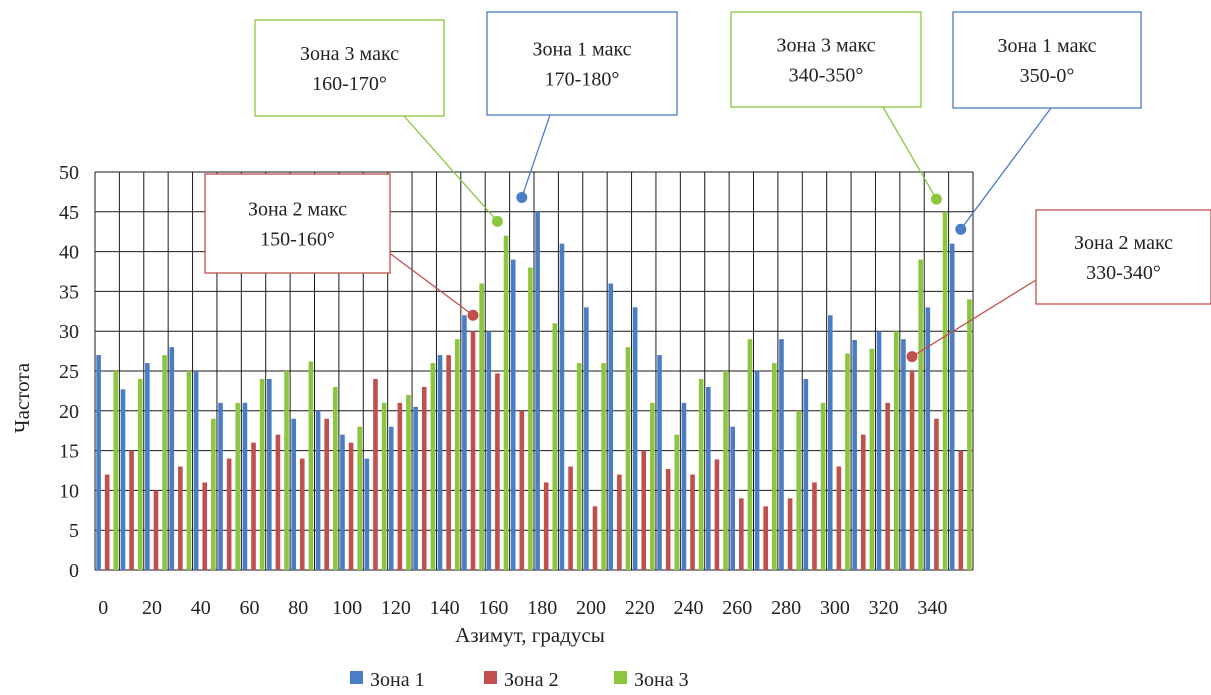  Describe the element at coordinates (298, 608) in the screenshot. I see `x-tick-label: 80` at that location.